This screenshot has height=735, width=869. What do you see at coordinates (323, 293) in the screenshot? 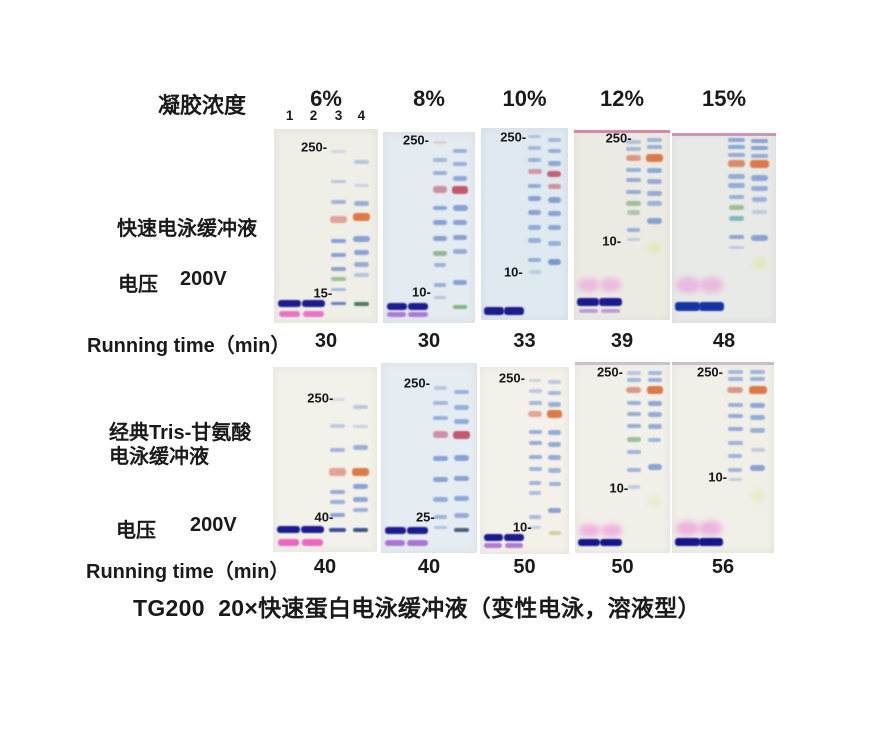
I see `marker-label: 15-` at bounding box center [323, 293].